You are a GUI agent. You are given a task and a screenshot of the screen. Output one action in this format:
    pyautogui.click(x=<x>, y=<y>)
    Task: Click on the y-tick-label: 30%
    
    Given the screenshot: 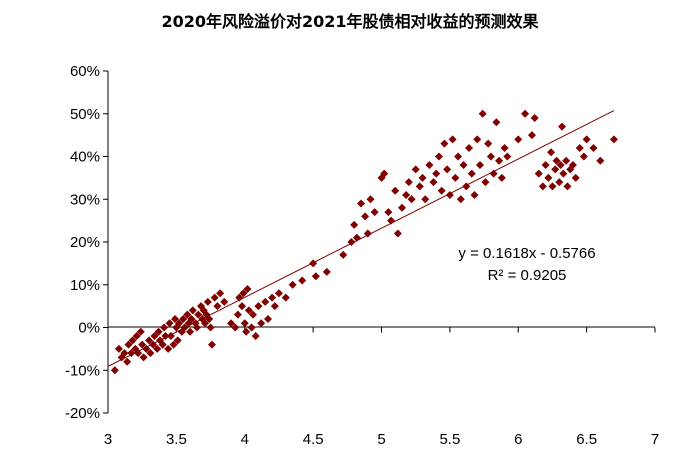 What is the action you would take?
    pyautogui.click(x=85, y=199)
    